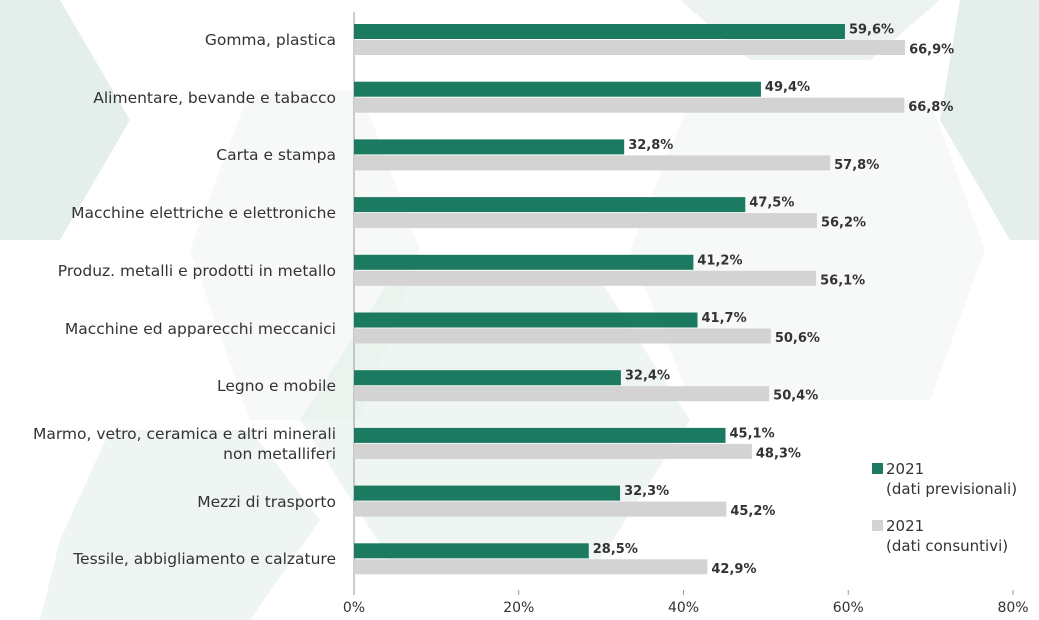 The height and width of the screenshot is (620, 1039). What do you see at coordinates (848, 608) in the screenshot?
I see `x-tick-label: 60%` at bounding box center [848, 608].